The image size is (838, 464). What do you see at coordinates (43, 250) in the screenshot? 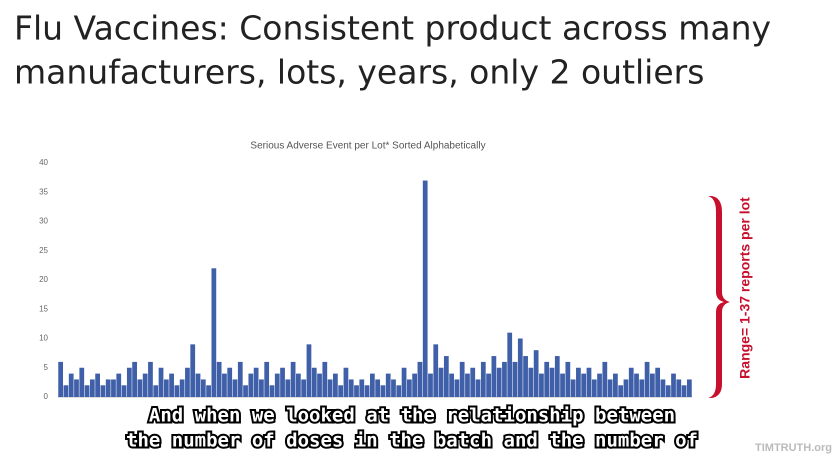
I see `y-tick-label: 25` at bounding box center [43, 250].